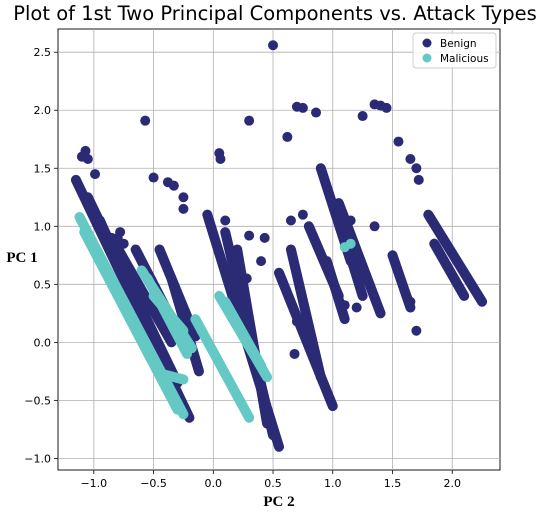 Image resolution: width=550 pixels, height=513 pixels. I want to click on y-axis-label: PC 1, so click(21, 258).